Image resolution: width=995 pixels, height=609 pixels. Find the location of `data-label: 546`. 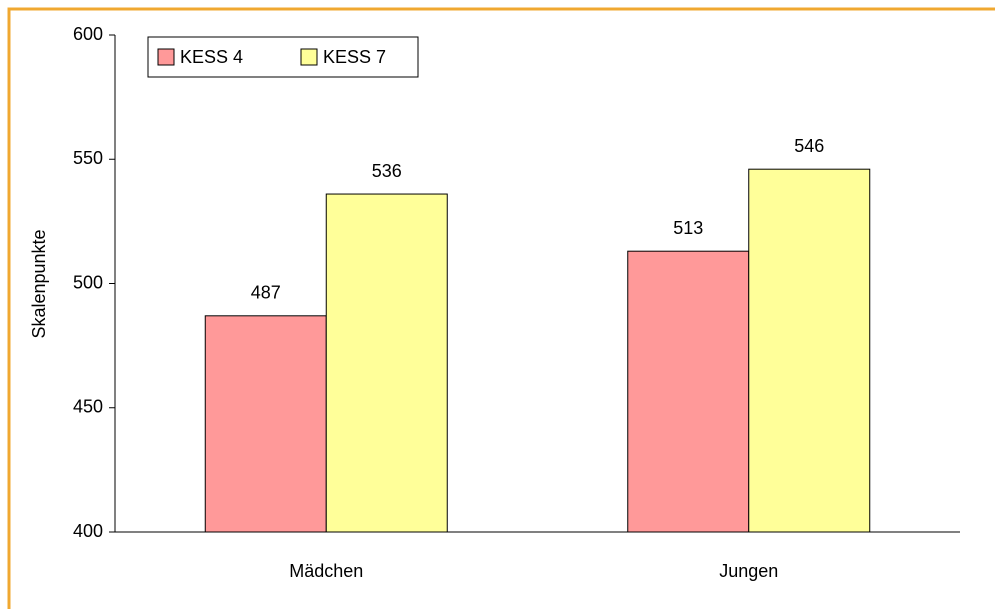

data-label: 546 is located at coordinates (809, 146).